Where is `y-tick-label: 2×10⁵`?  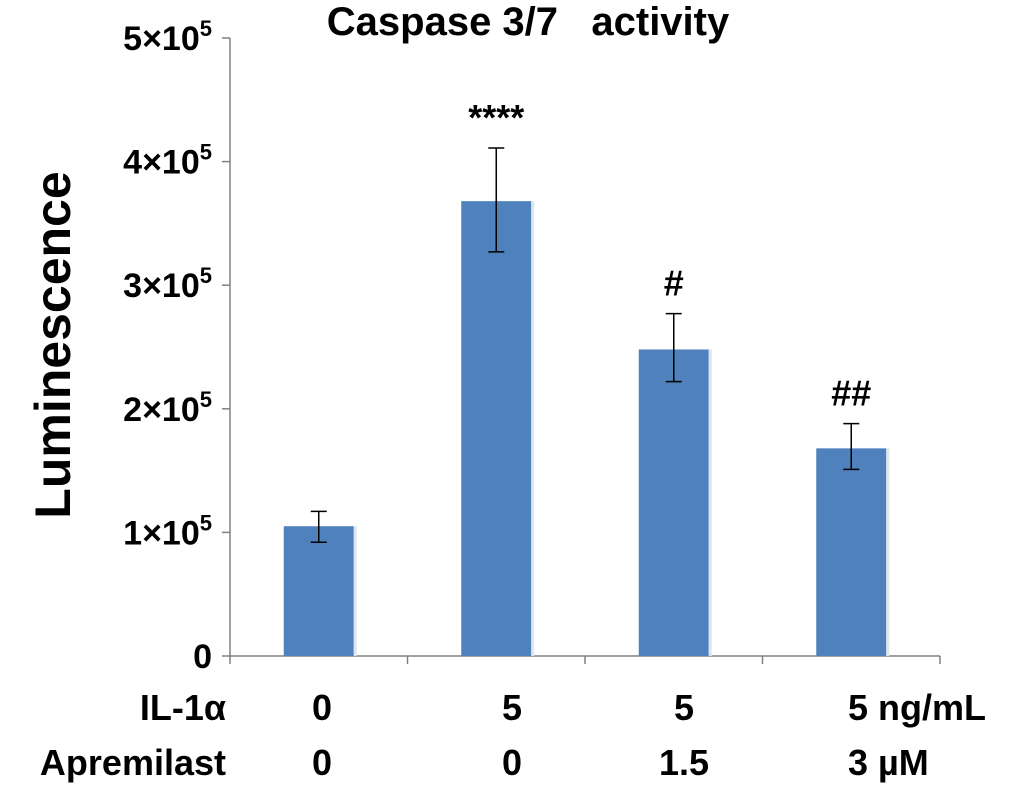
y-tick-label: 2×10⁵ is located at coordinates (167, 408).